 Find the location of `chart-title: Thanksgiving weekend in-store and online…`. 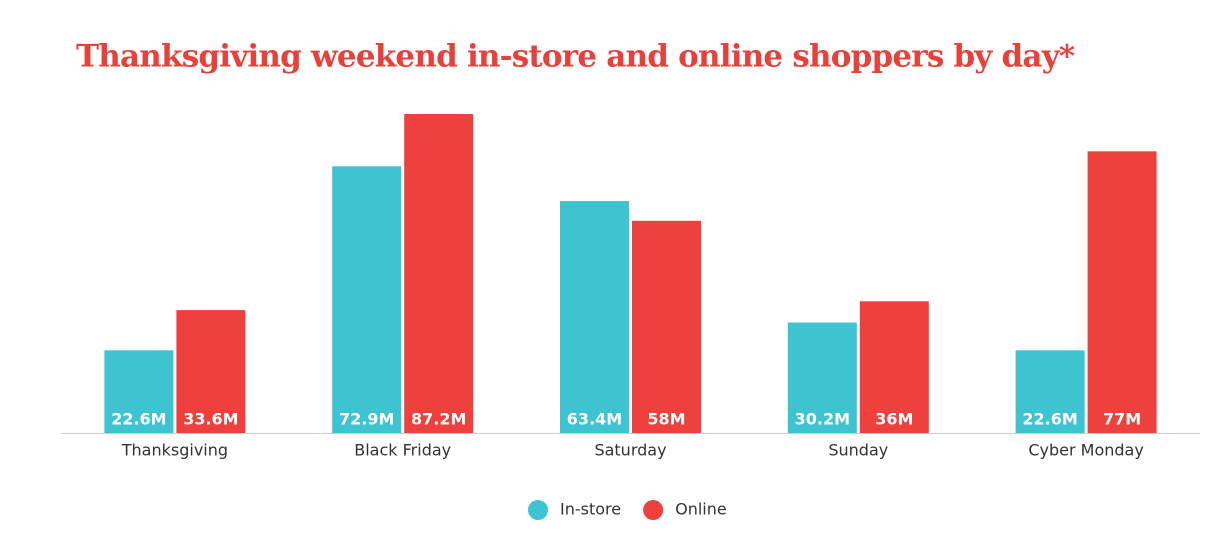

chart-title: Thanksgiving weekend in-store and online… is located at coordinates (575, 57).